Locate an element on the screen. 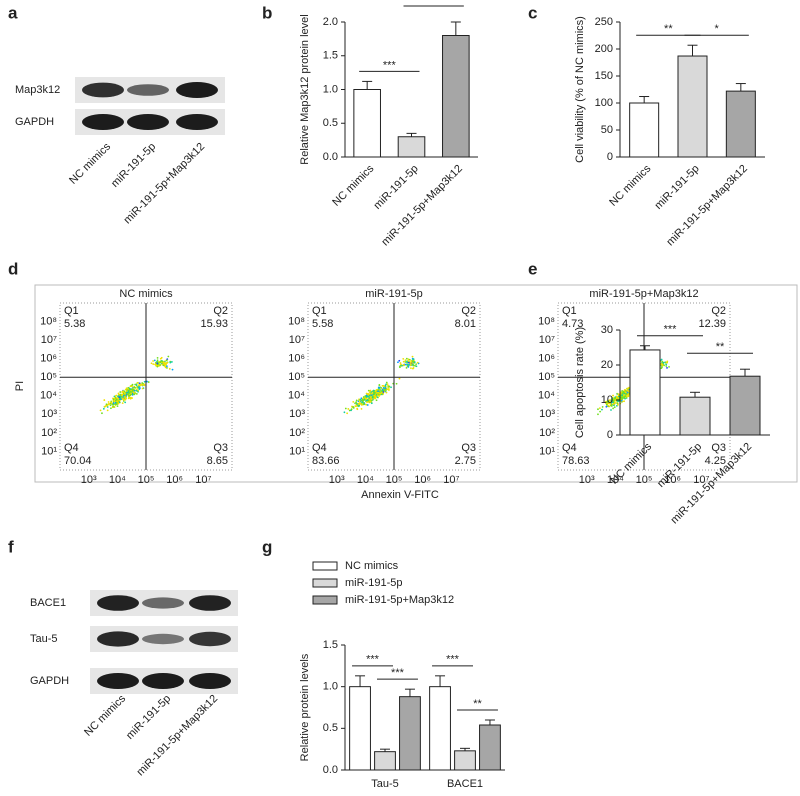 This screenshot has height=796, width=800. y-tick-label: 250 is located at coordinates (604, 22).